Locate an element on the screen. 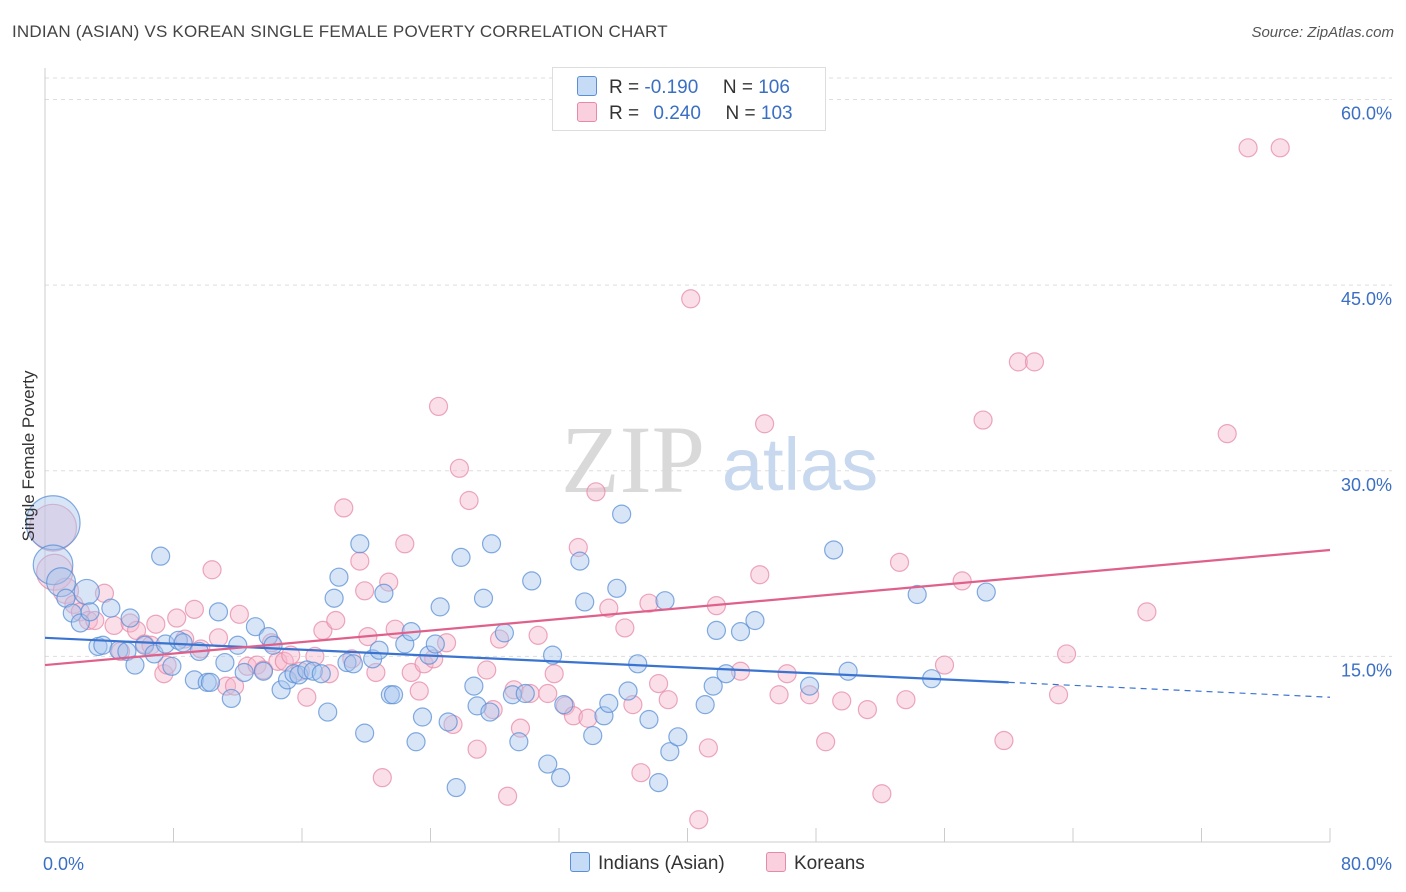 Image resolution: width=1406 pixels, height=892 pixels. legend-label: Koreans is located at coordinates (829, 863).